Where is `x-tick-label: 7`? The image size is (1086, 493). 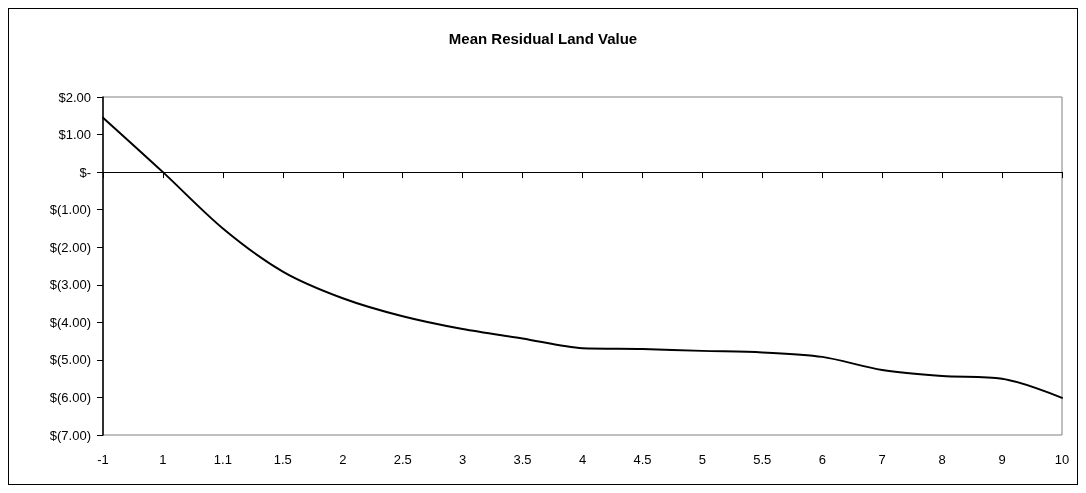
x-tick-label: 7 is located at coordinates (882, 459).